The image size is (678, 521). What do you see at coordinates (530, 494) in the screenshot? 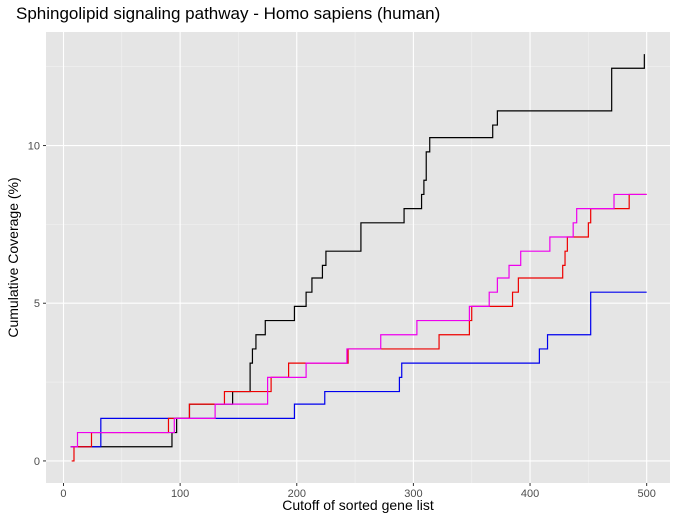
I see `x-tick-label: 400` at bounding box center [530, 494].